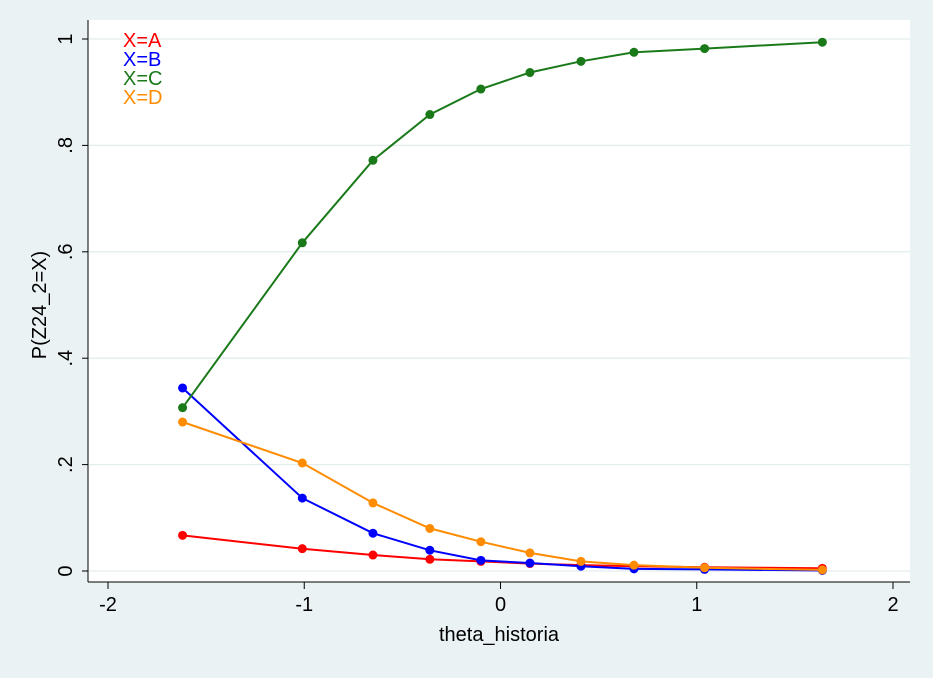 Image resolution: width=933 pixels, height=678 pixels. Describe the element at coordinates (66, 358) in the screenshot. I see `y-tick-label: .4` at that location.